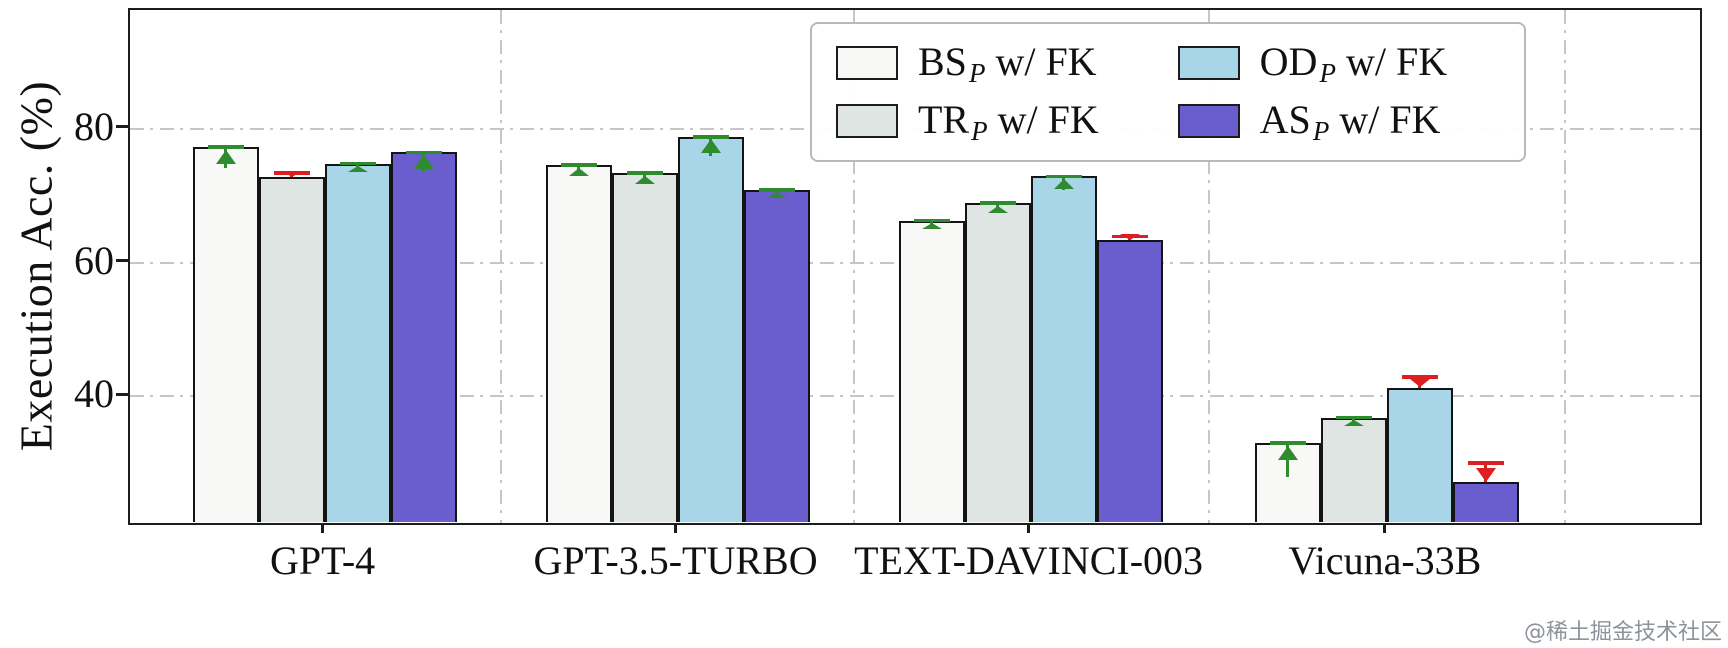 The height and width of the screenshot is (648, 1728). I want to click on x-tick-label: TEXT-DAVINCI-003, so click(1029, 560).